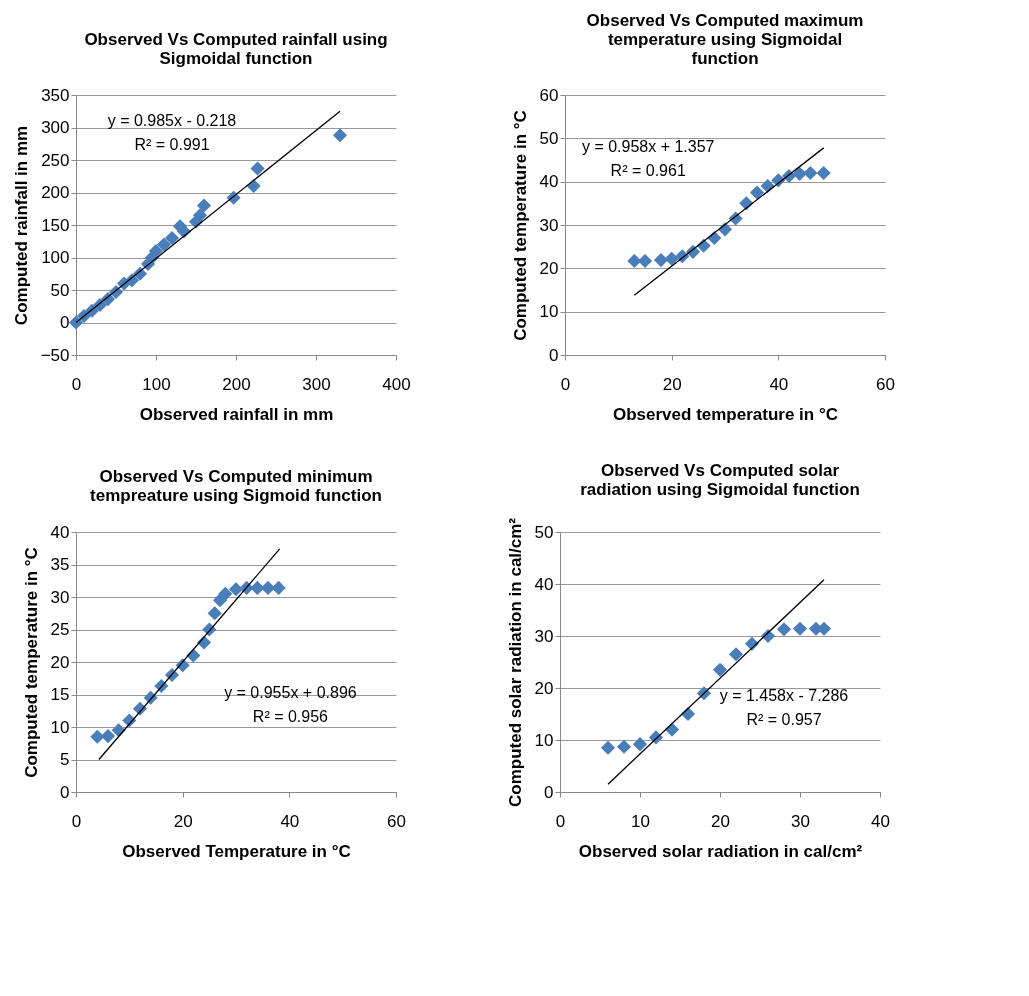 This screenshot has width=1029, height=996. What do you see at coordinates (290, 717) in the screenshot?
I see `annotation: R² = 0.956` at bounding box center [290, 717].